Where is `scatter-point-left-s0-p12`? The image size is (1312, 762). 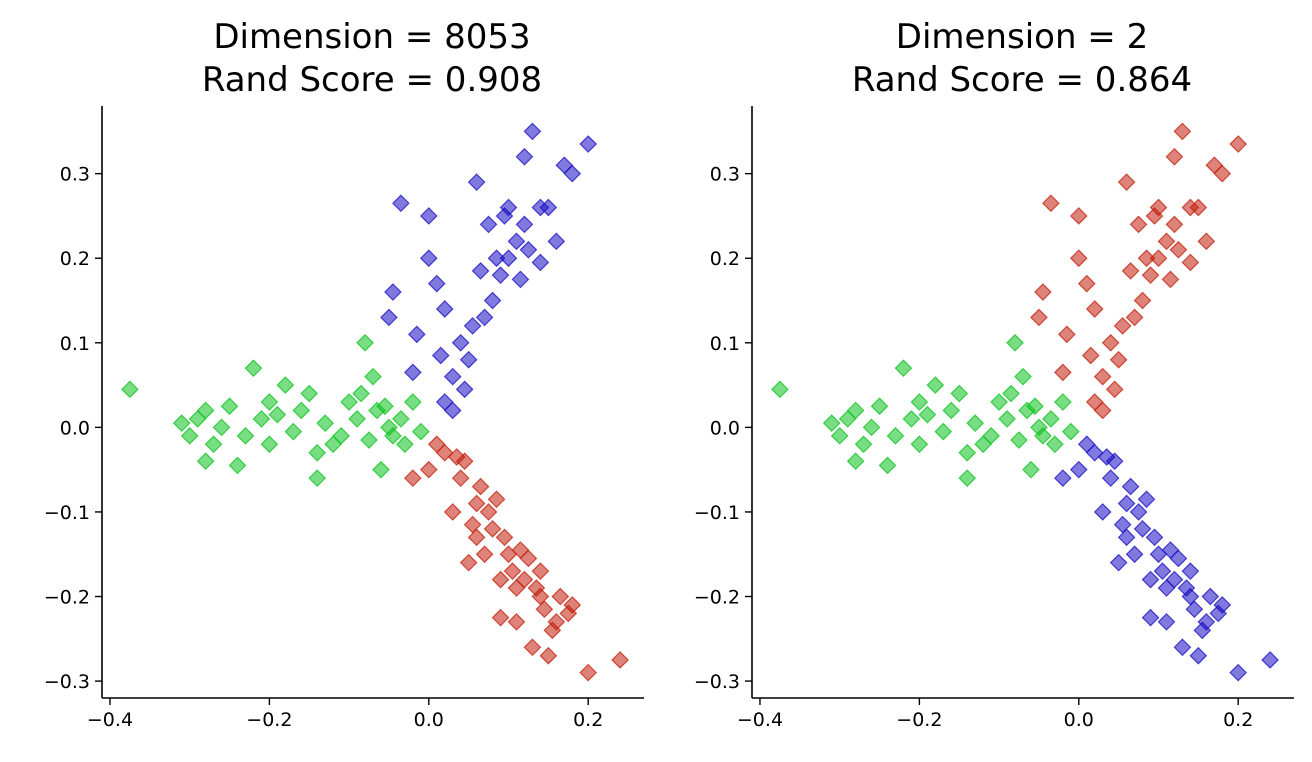
scatter-point-left-s0-p12 is located at coordinates (428, 216).